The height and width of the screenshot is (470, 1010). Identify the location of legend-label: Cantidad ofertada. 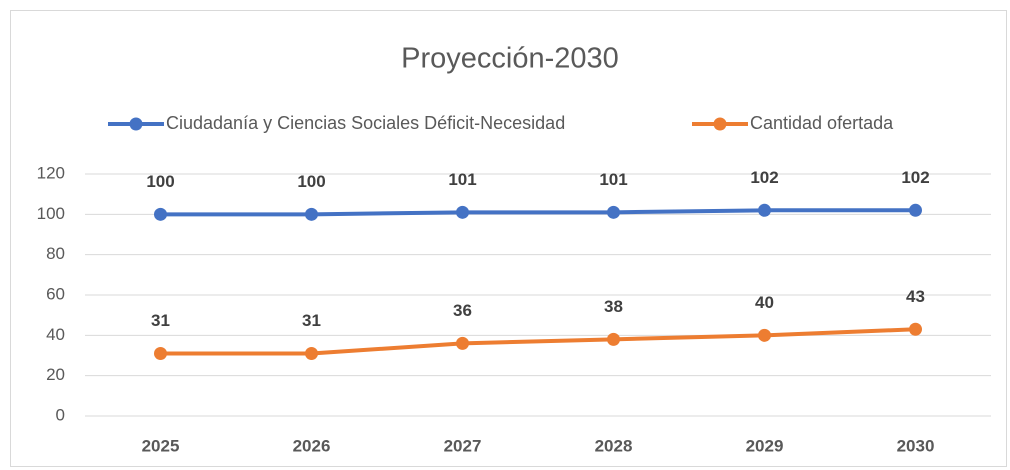
(822, 123).